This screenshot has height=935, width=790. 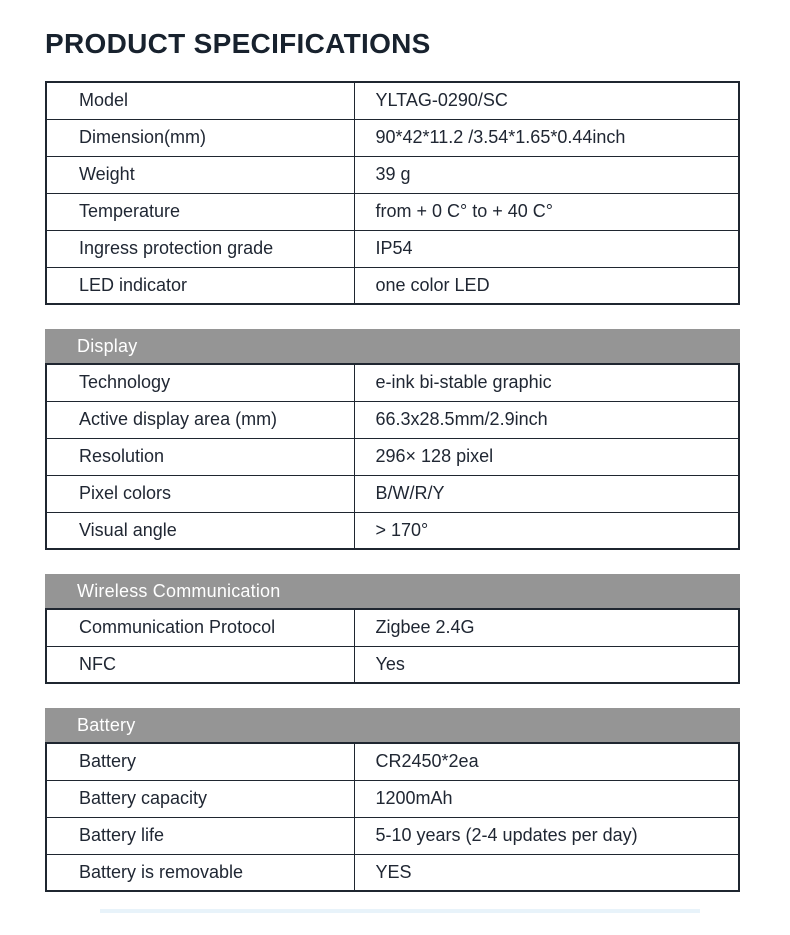 I want to click on spec-value: e-ink bi-stable graphic, so click(x=546, y=382).